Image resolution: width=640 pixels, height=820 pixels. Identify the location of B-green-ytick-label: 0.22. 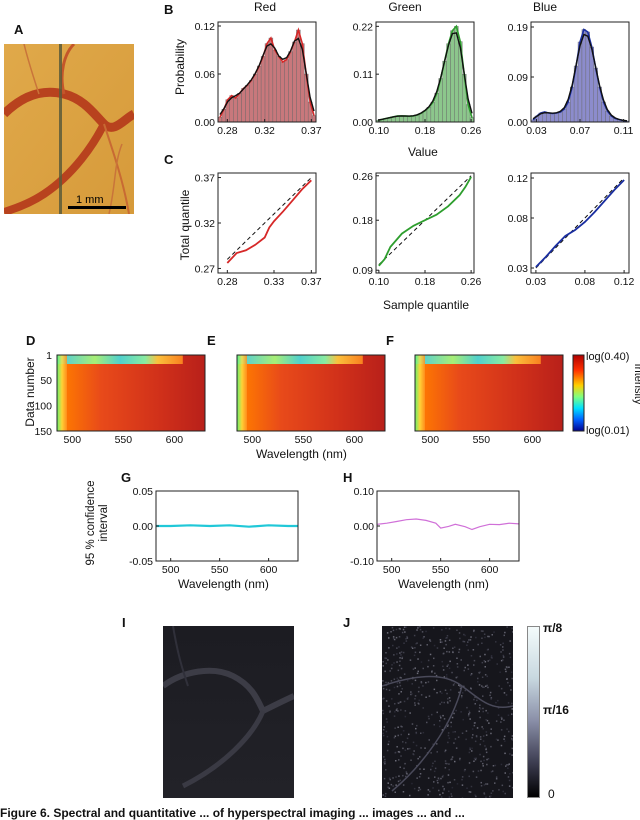
(363, 27).